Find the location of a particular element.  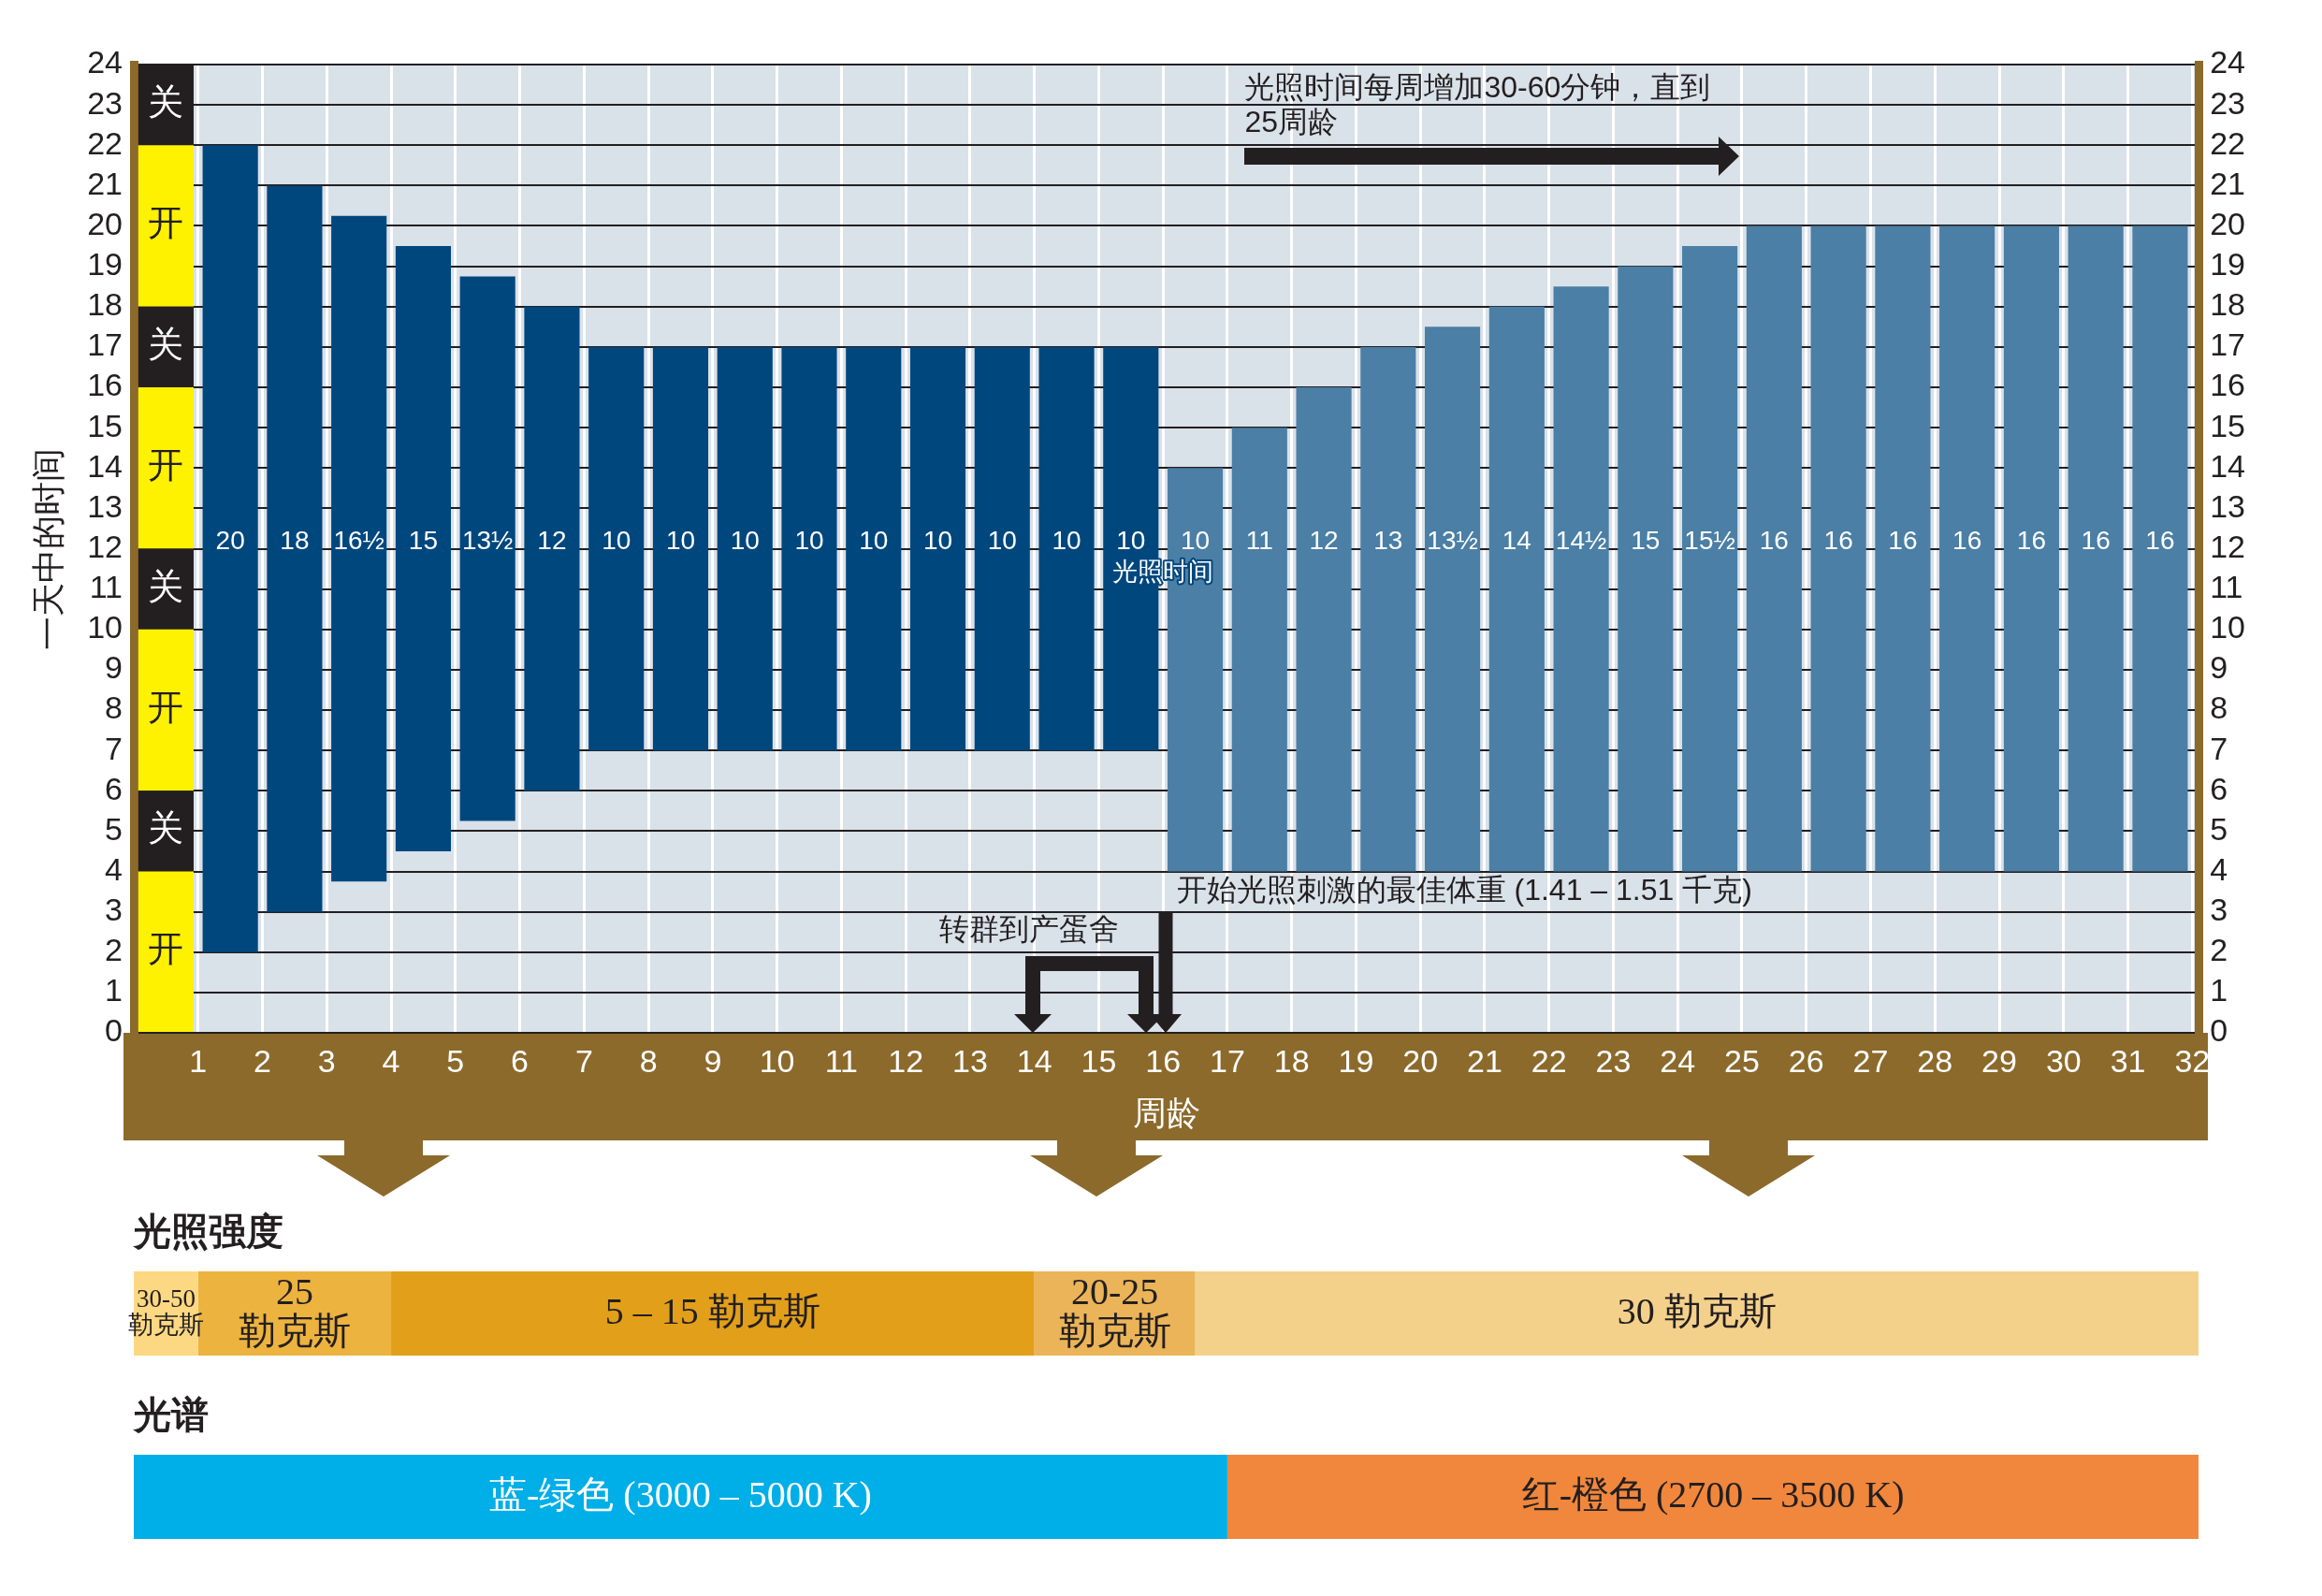

data-label: 12 is located at coordinates (1324, 540).